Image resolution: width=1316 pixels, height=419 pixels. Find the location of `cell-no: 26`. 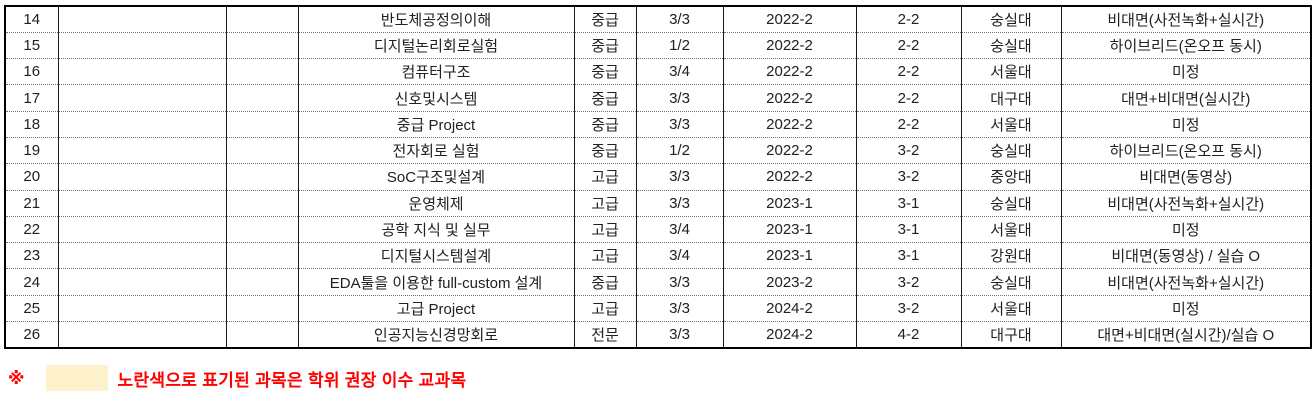

cell-no: 26 is located at coordinates (31, 335).